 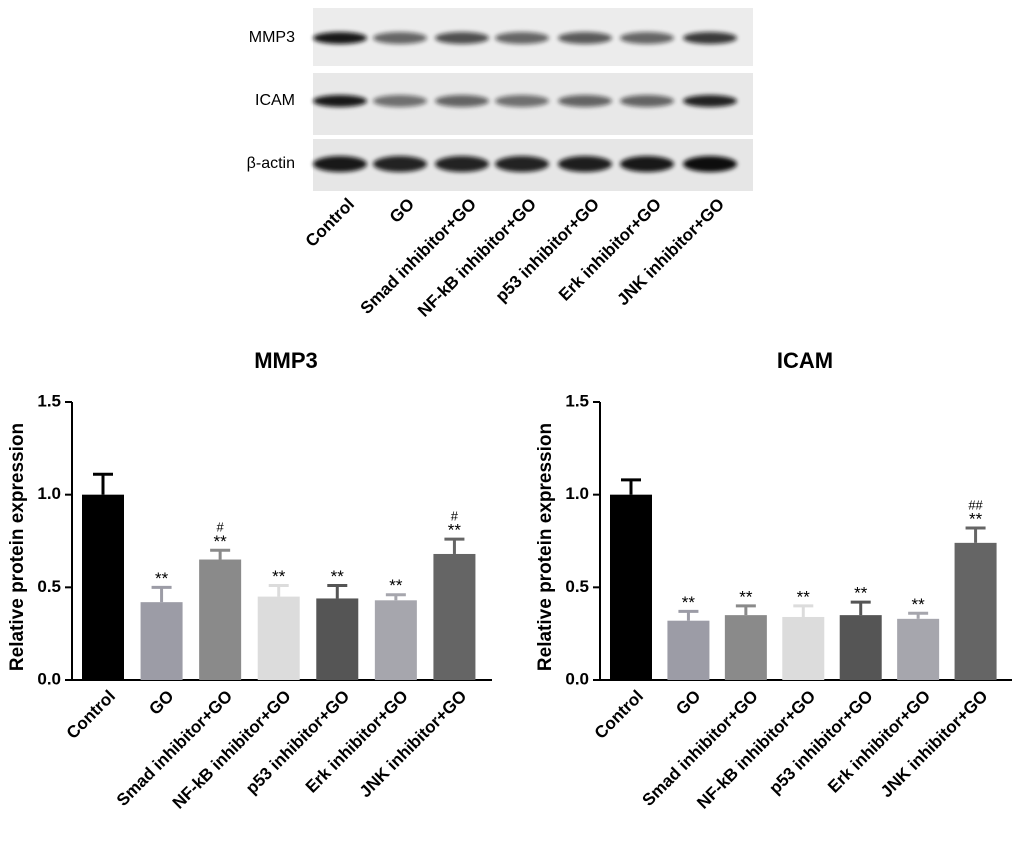 I want to click on chart-title: MMP3, so click(x=286, y=360).